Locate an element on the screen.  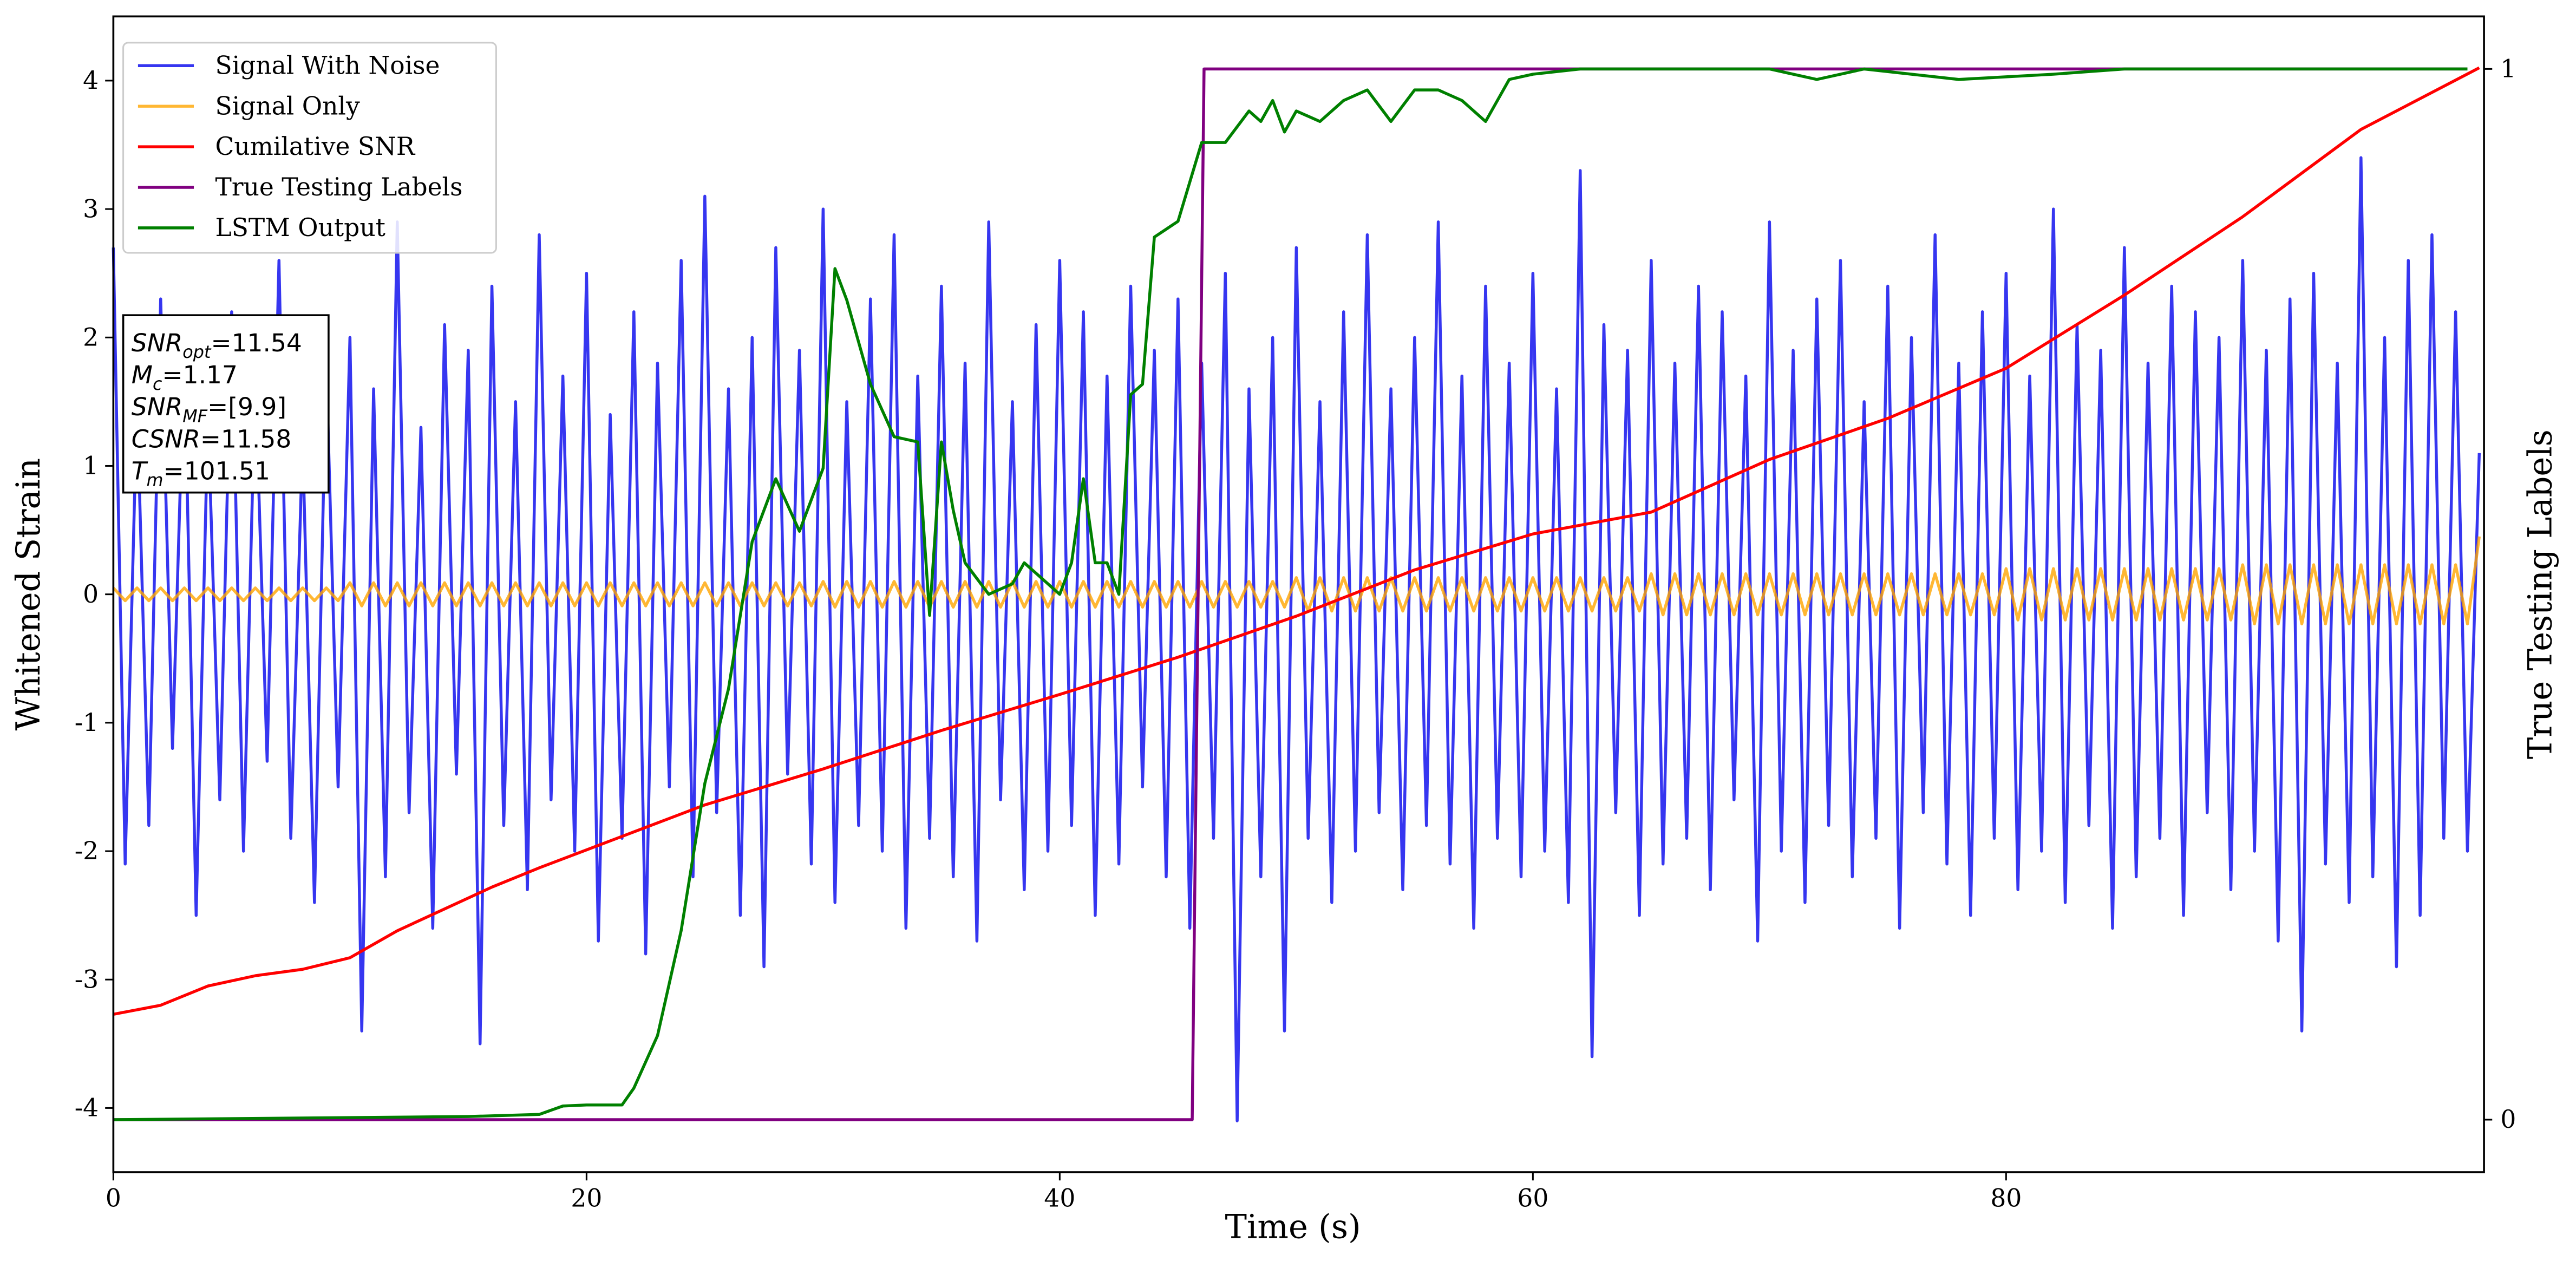
y-tick-label: 2 is located at coordinates (91, 337).